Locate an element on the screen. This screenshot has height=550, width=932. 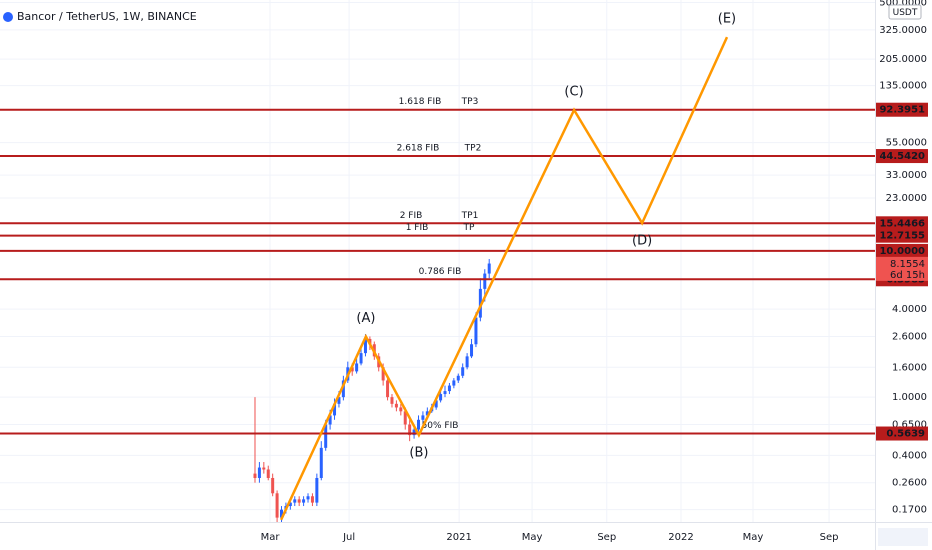
y-tick-label: 325.0000 is located at coordinates (903, 30).